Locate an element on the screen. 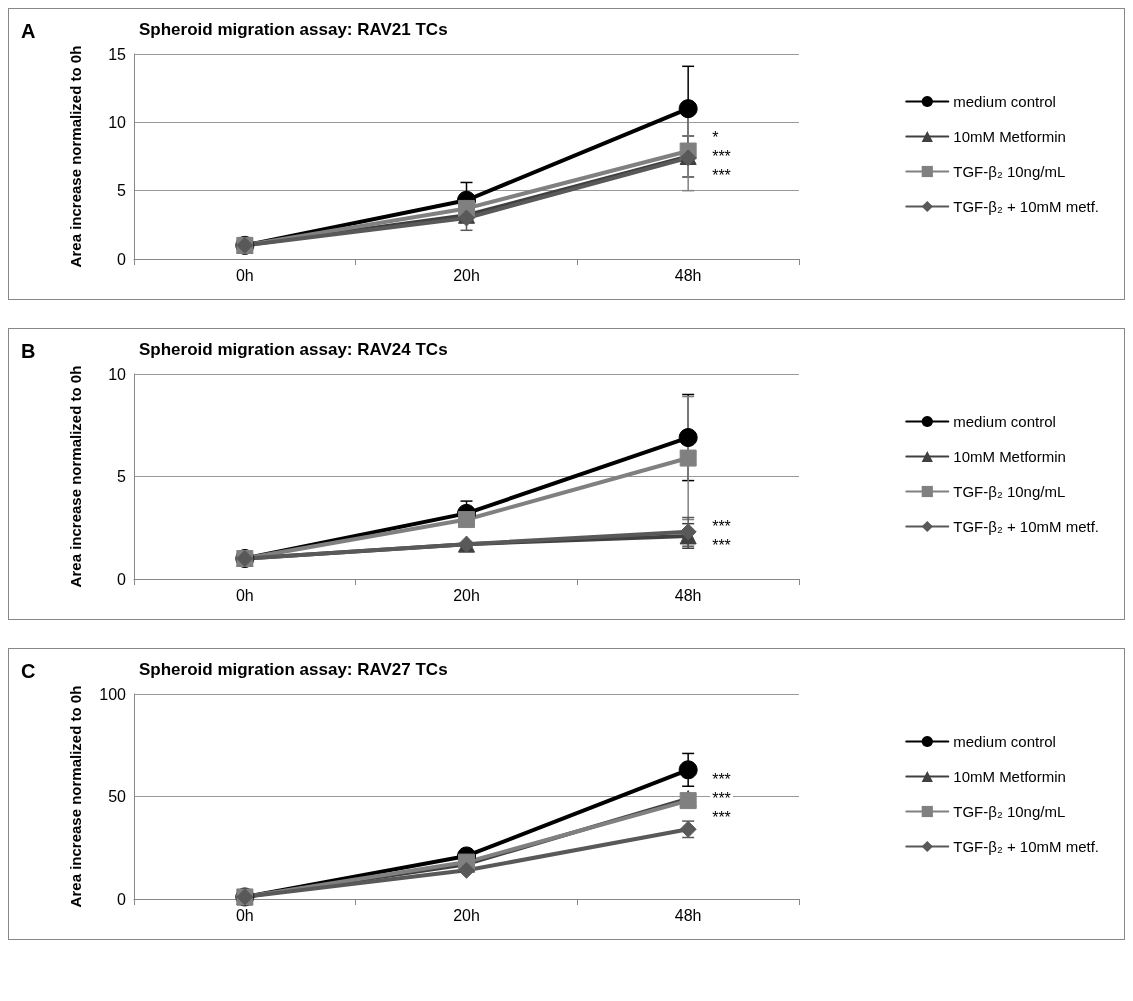 The height and width of the screenshot is (1001, 1133). chart-title: Spheroid migration assay: RAV24 TCs is located at coordinates (293, 349).